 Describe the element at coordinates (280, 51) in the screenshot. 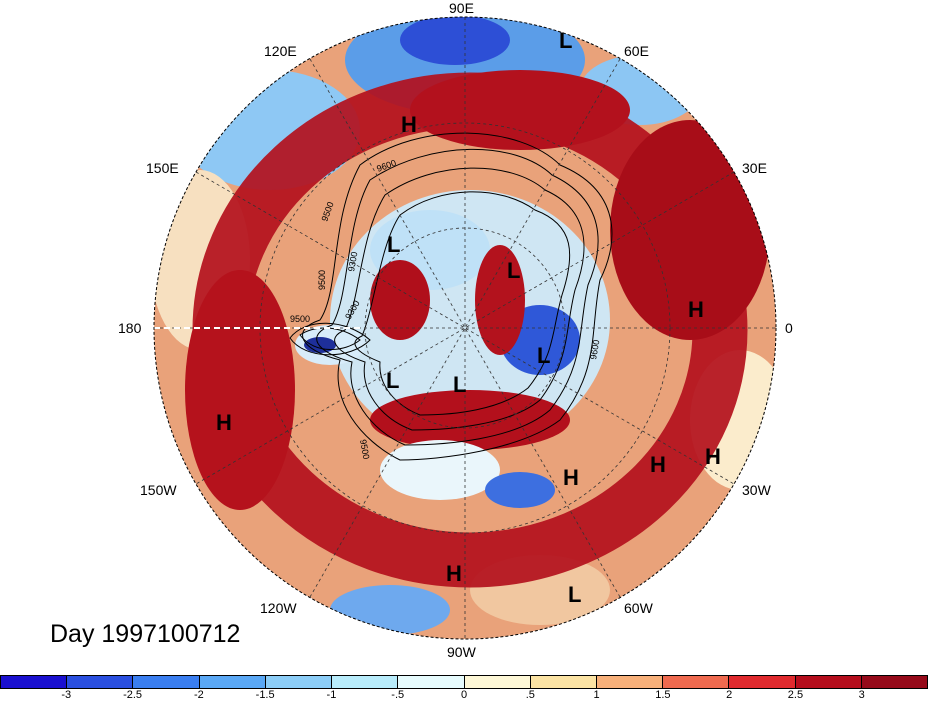

I see `lon-label-120e: 120E` at that location.